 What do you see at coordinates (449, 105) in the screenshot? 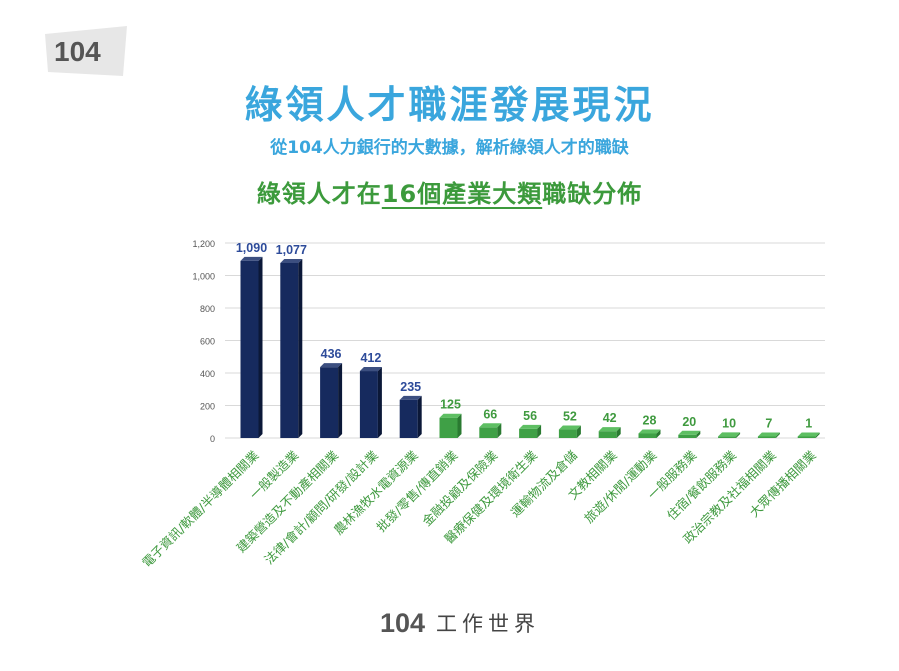
I see `page-title: 綠領人才職涯發展現況` at bounding box center [449, 105].